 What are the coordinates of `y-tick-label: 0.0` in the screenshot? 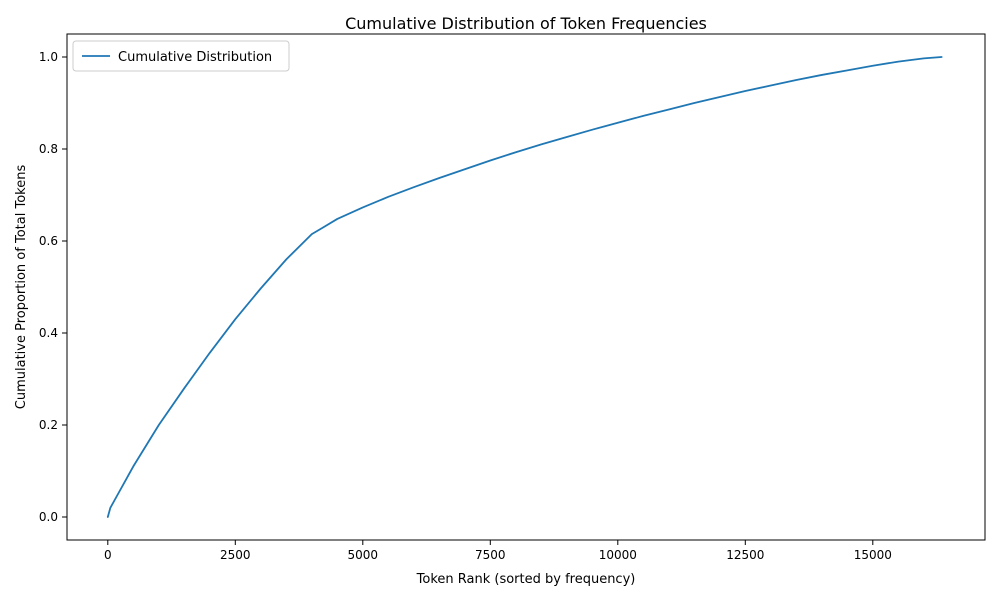 It's located at (48, 517).